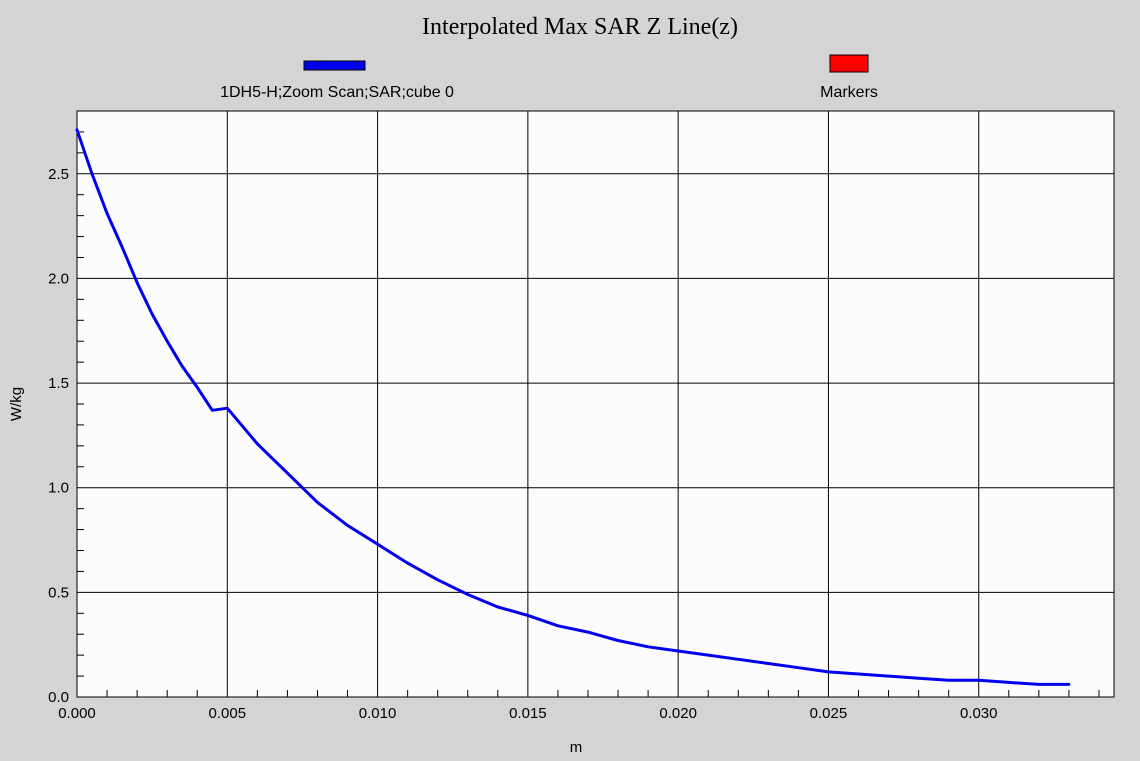 The width and height of the screenshot is (1140, 761). What do you see at coordinates (580, 27) in the screenshot?
I see `chart-title: Interpolated Max SAR Z Line(z)` at bounding box center [580, 27].